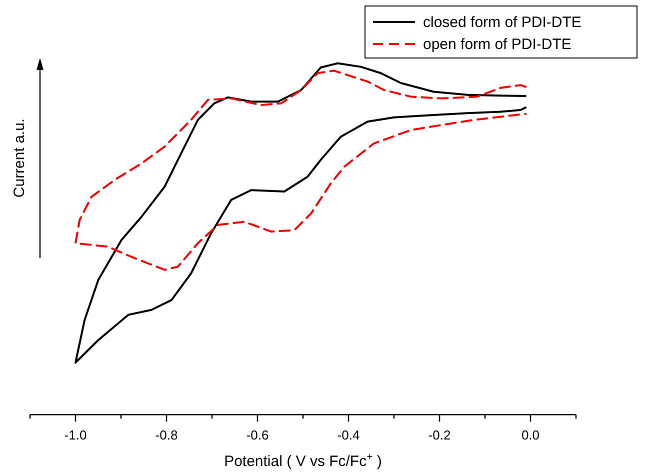 This screenshot has height=473, width=645. What do you see at coordinates (75, 435) in the screenshot?
I see `x-tick-label: -1.0` at bounding box center [75, 435].